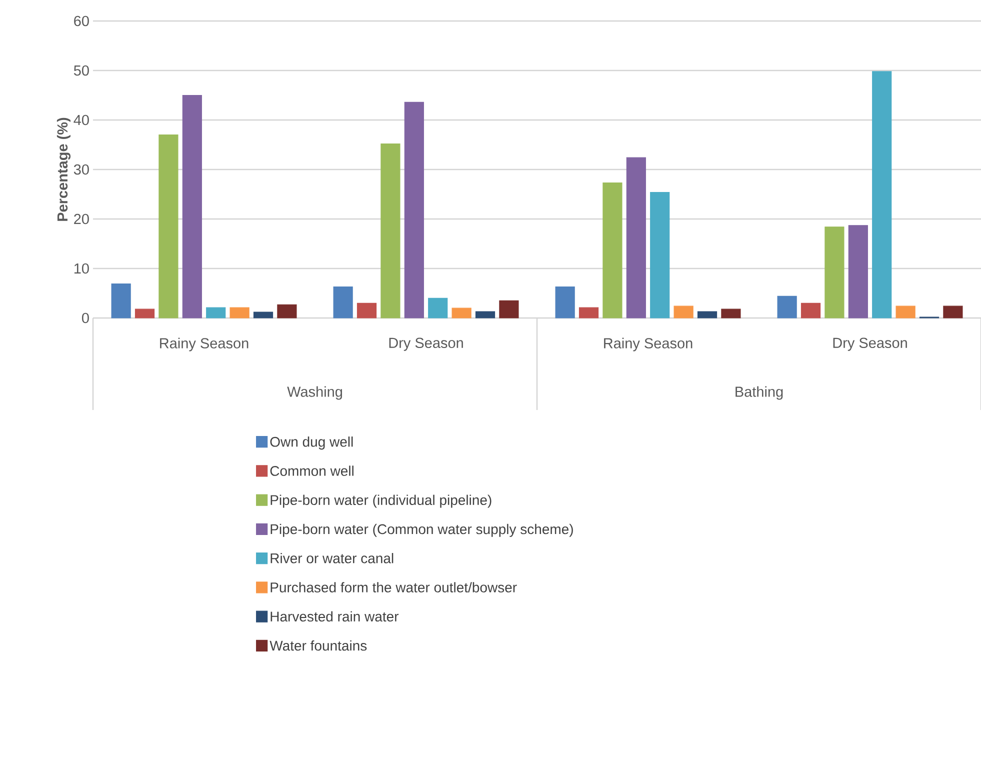  I want to click on y-tick-label: 60, so click(81, 21).